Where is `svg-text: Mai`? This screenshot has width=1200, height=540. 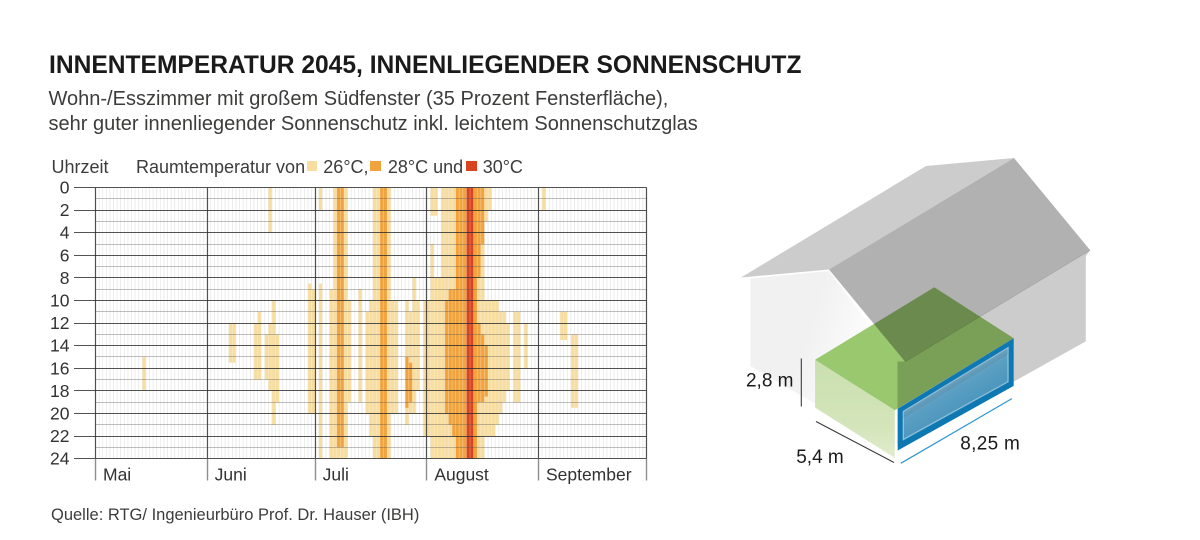 svg-text: Mai is located at coordinates (117, 475).